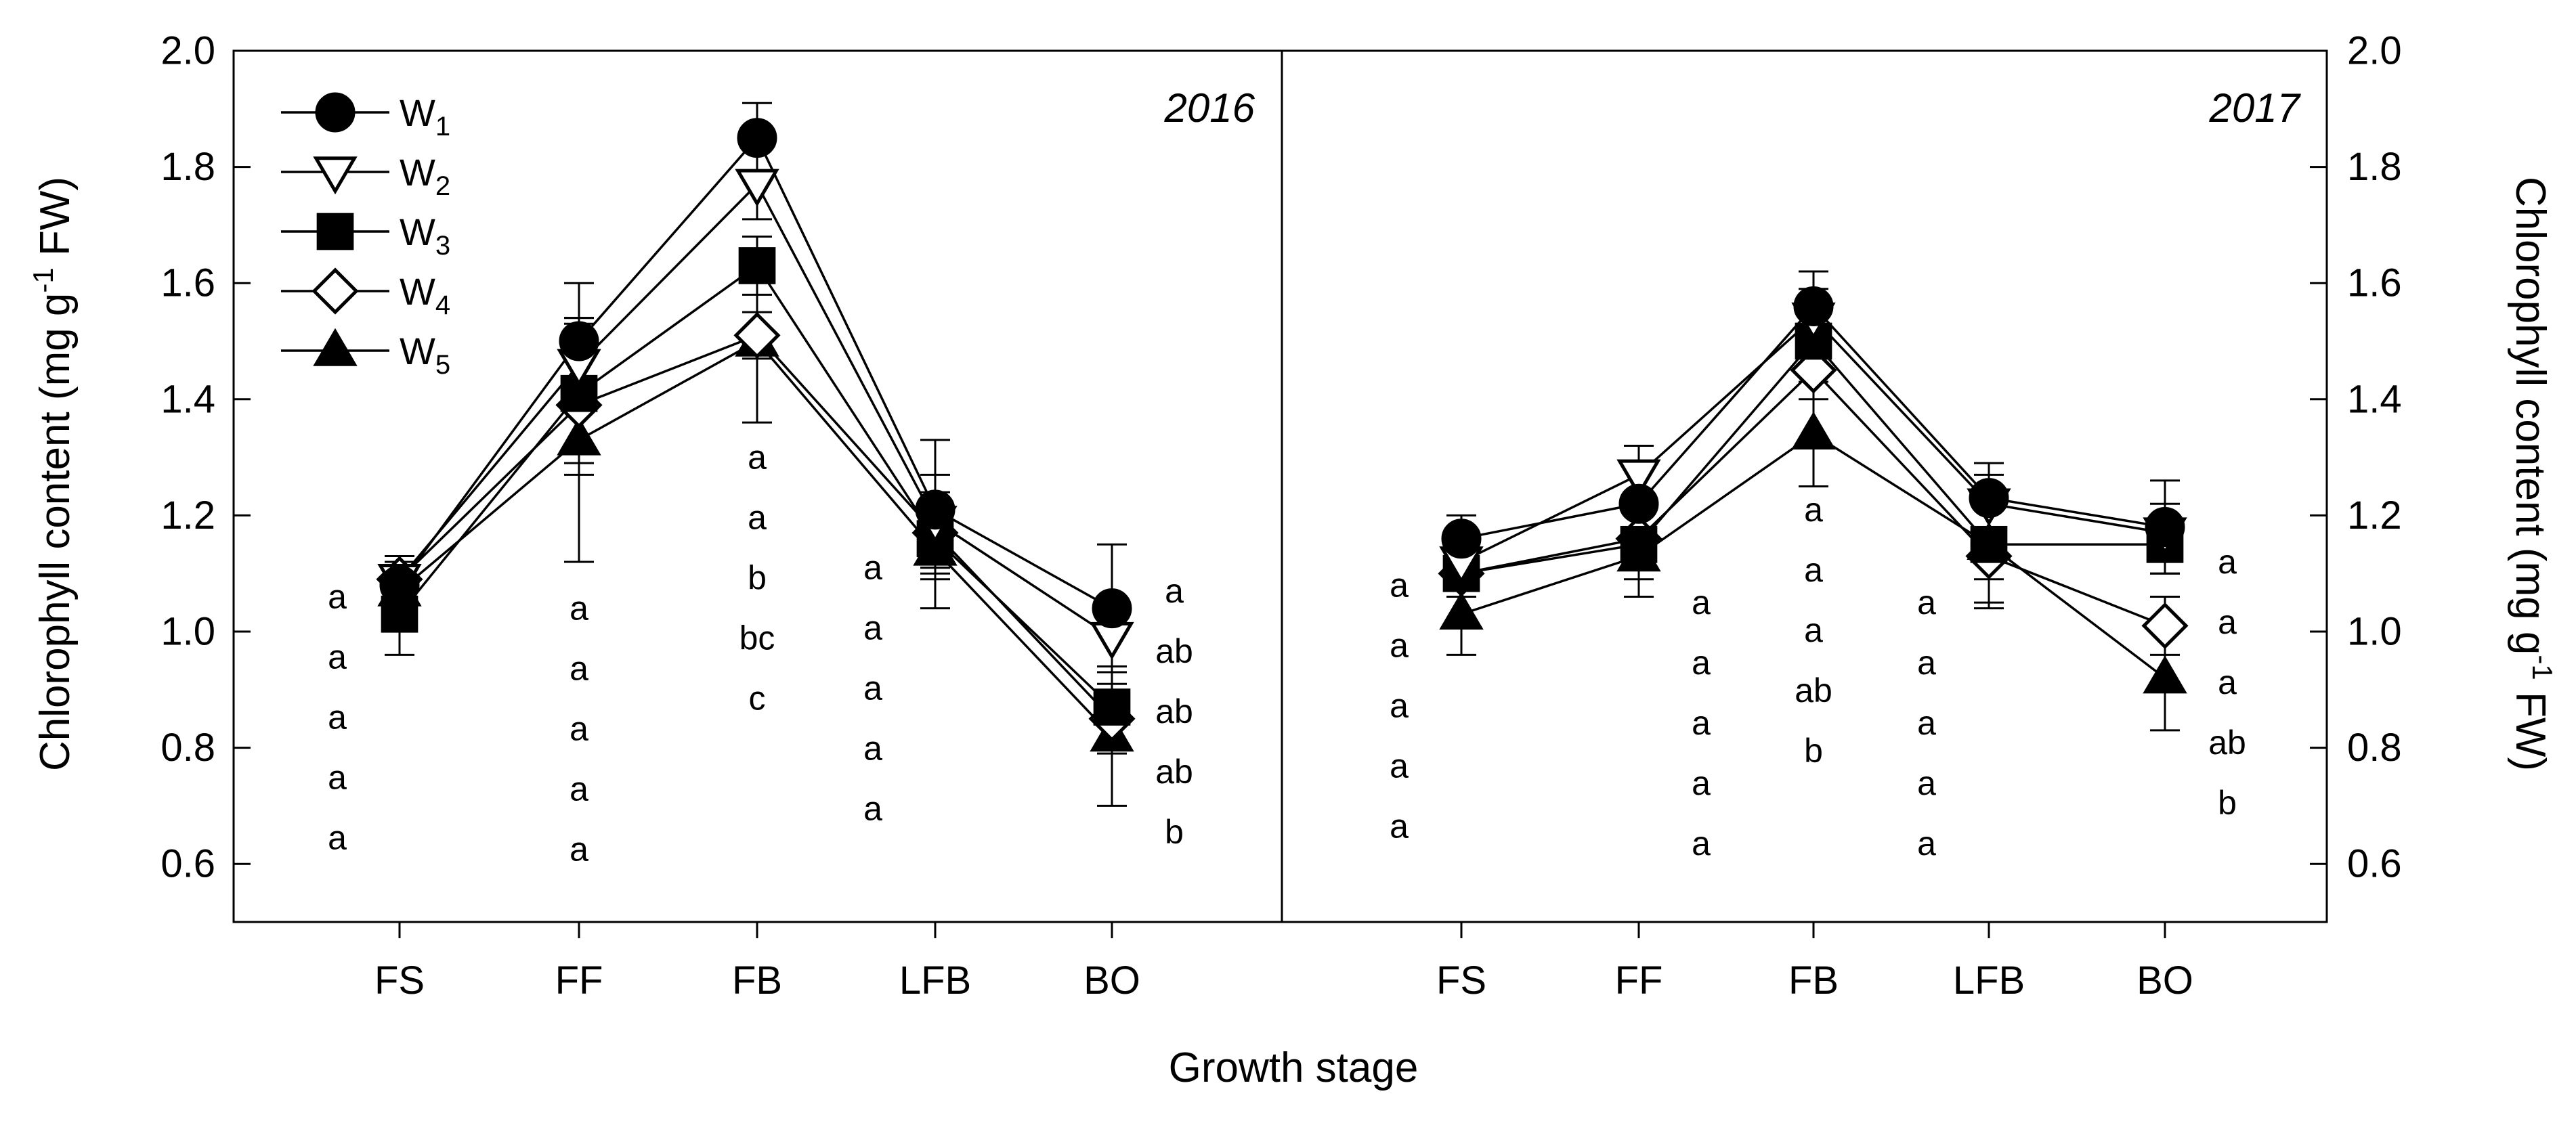 This screenshot has width=2576, height=1121. I want to click on legend-label: W1, so click(425, 116).